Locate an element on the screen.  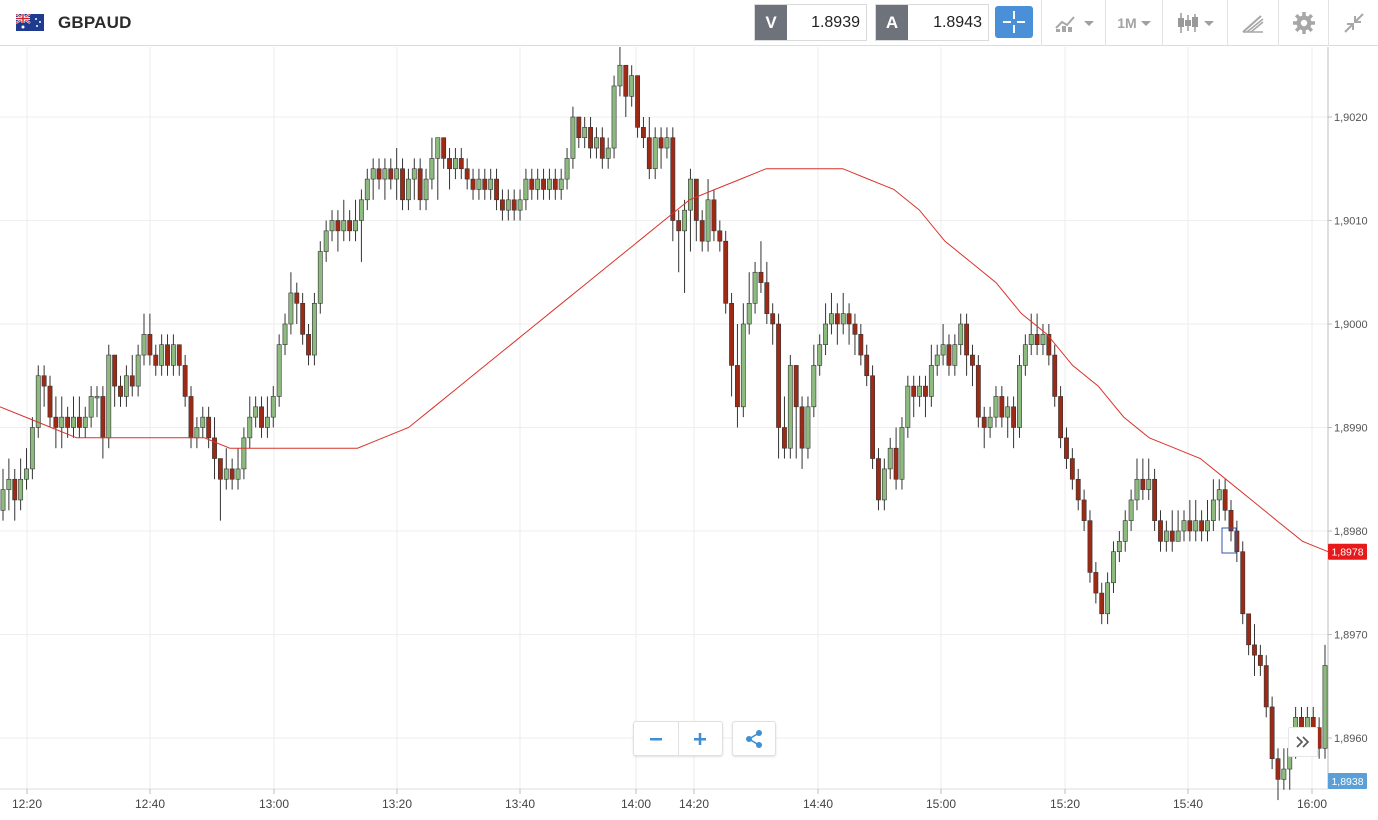
zoom-controls is located at coordinates (678, 738).